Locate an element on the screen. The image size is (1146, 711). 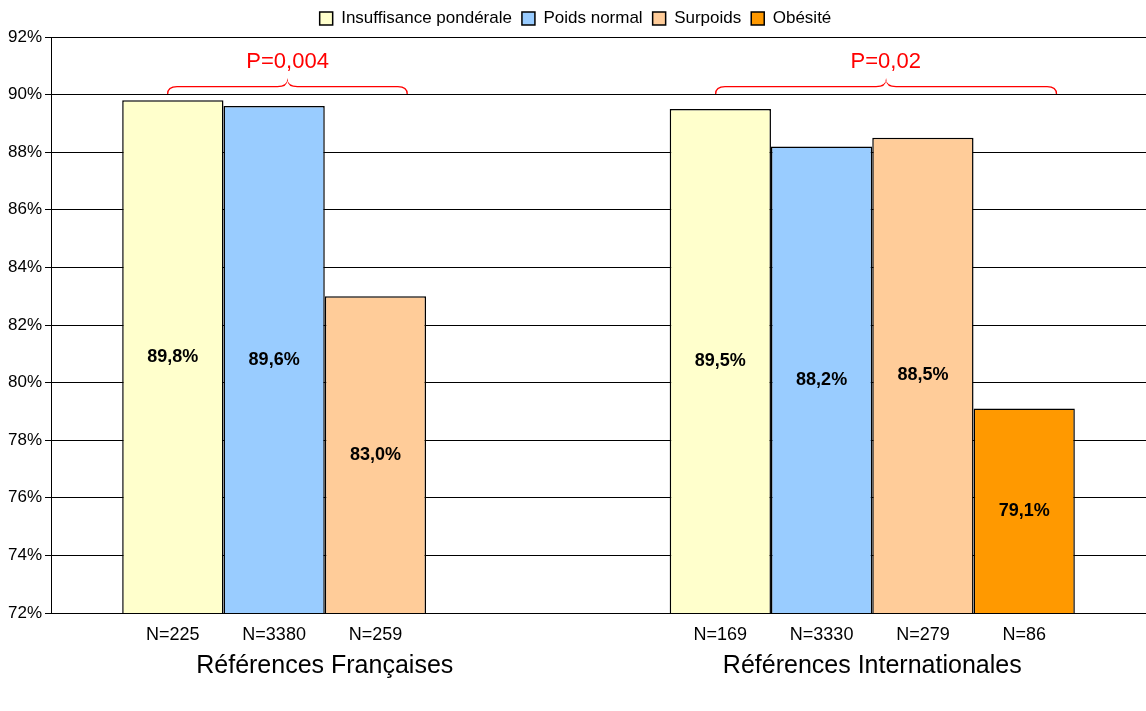
data-label: 89,5% is located at coordinates (720, 359).